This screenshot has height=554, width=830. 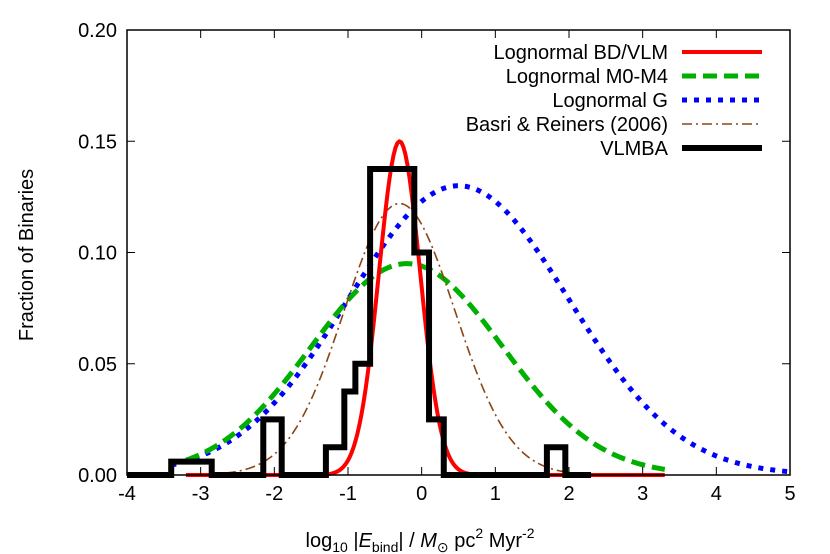 I want to click on x-tick-label: 1, so click(x=495, y=494).